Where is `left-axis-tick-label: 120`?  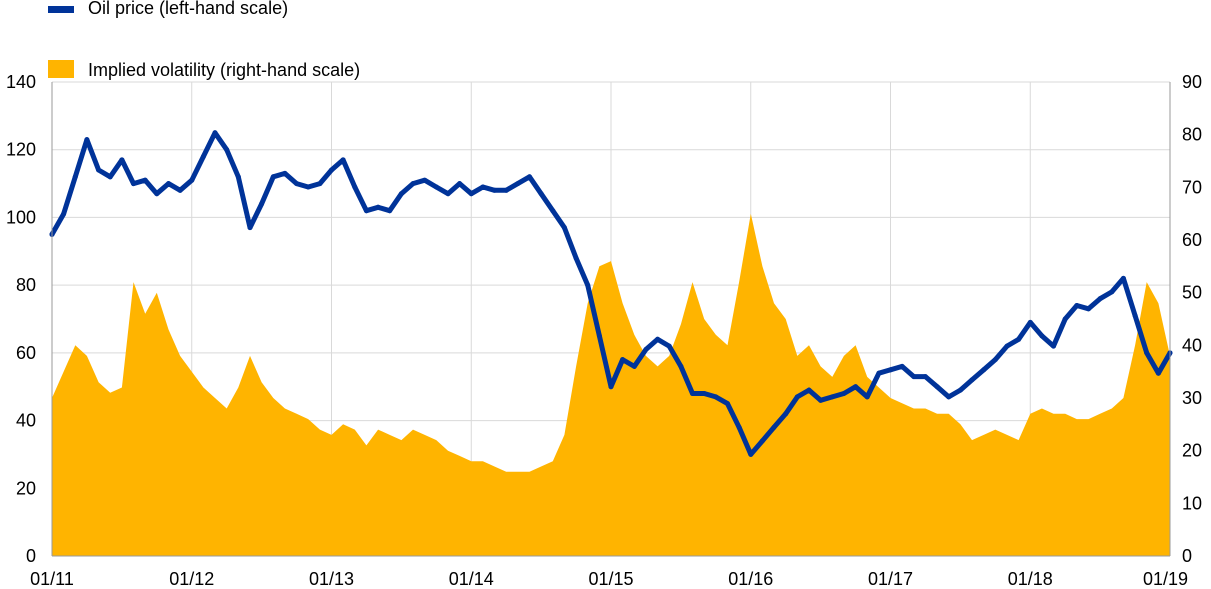 left-axis-tick-label: 120 is located at coordinates (21, 150).